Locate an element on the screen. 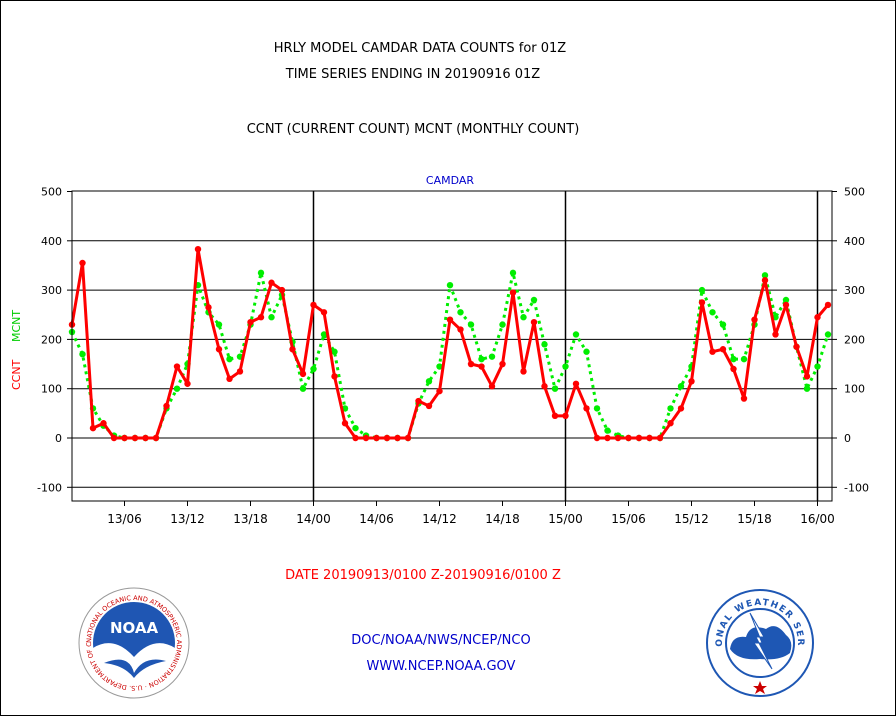 The width and height of the screenshot is (896, 716). y-tick-label: 200 is located at coordinates (51, 339).